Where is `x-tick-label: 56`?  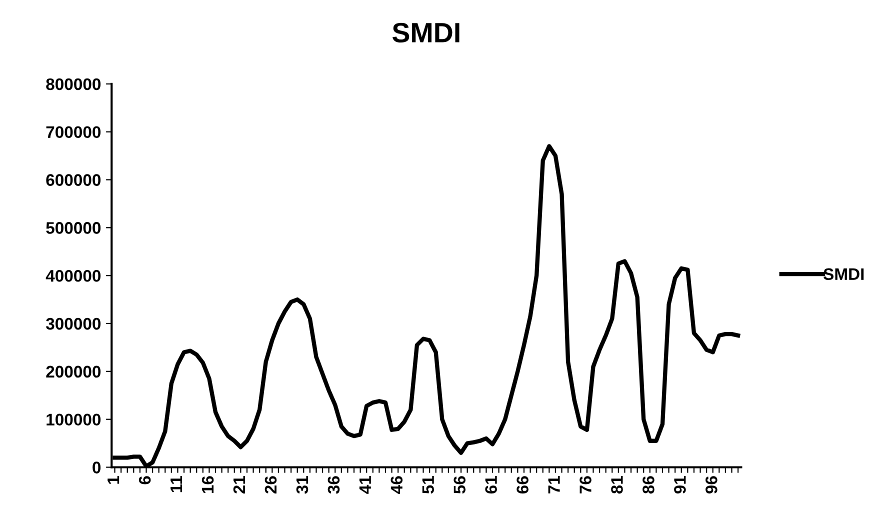 x-tick-label: 56 is located at coordinates (460, 485).